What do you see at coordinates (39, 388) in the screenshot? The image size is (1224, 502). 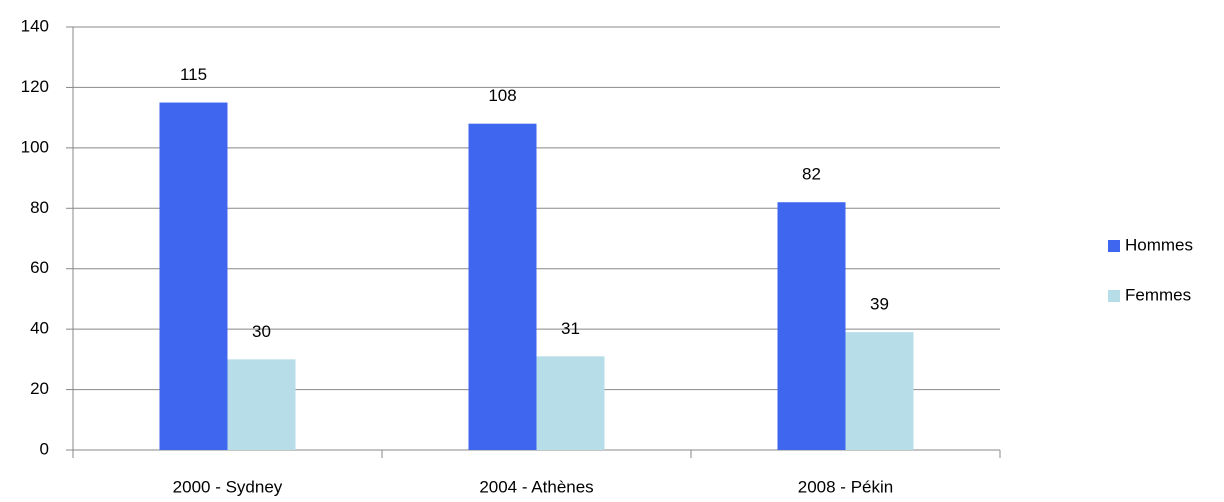 I see `y-tick-label: 20` at bounding box center [39, 388].